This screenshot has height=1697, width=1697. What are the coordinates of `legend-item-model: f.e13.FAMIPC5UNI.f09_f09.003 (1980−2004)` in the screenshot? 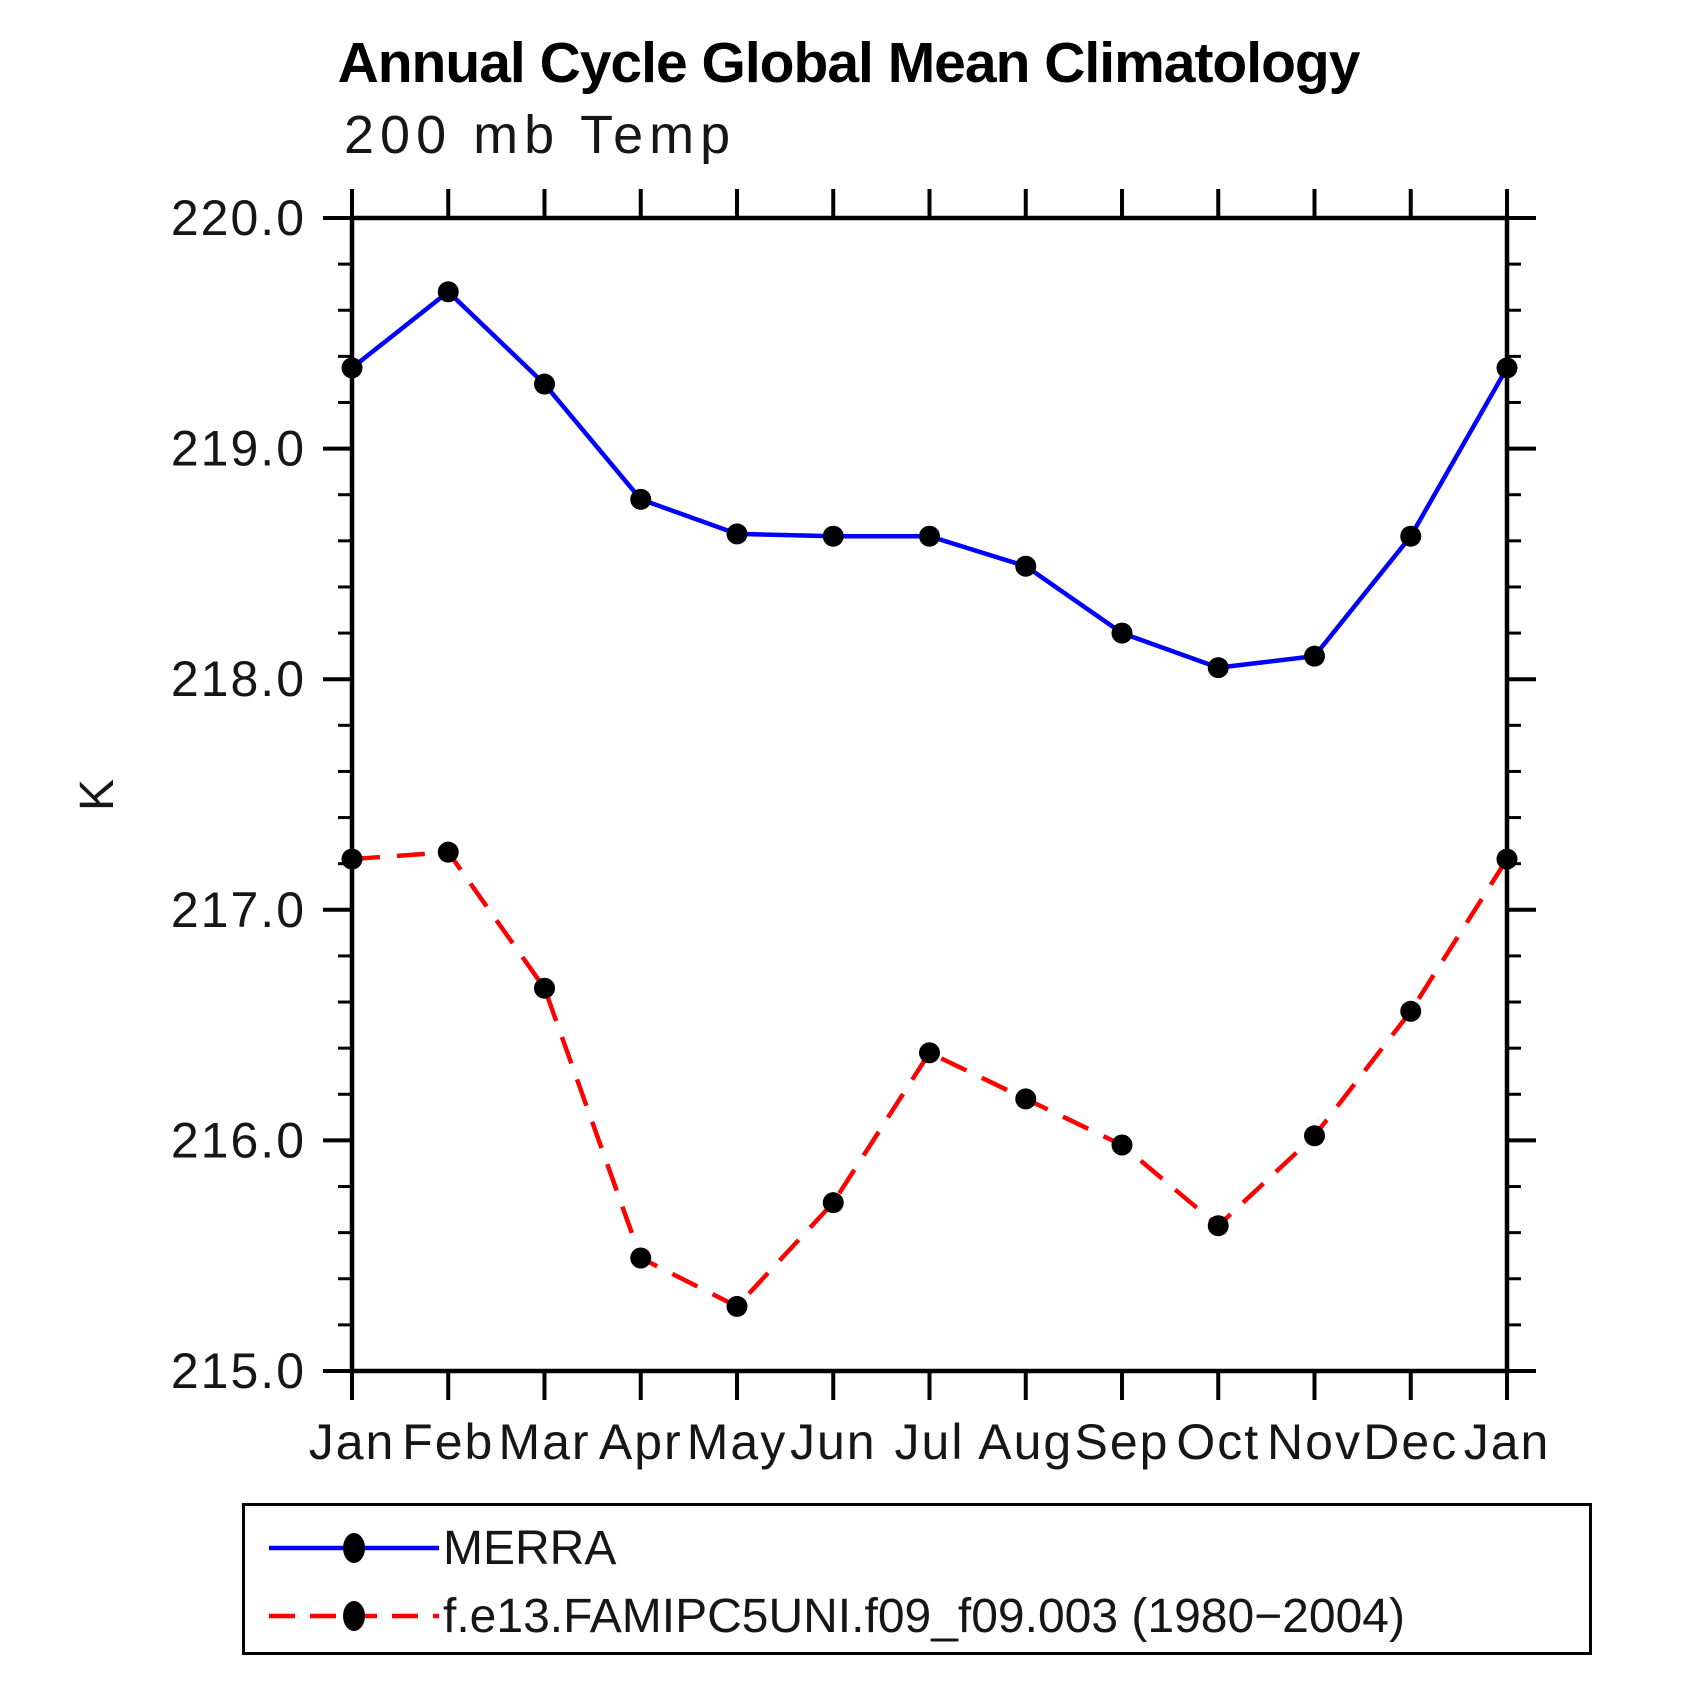 It's located at (828, 1616).